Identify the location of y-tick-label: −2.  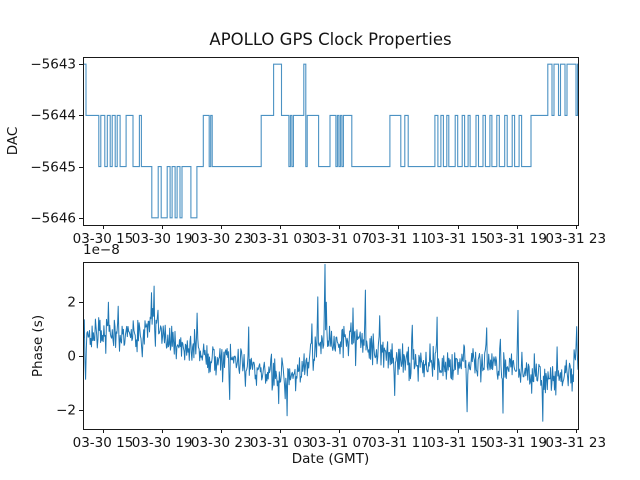
(66, 410).